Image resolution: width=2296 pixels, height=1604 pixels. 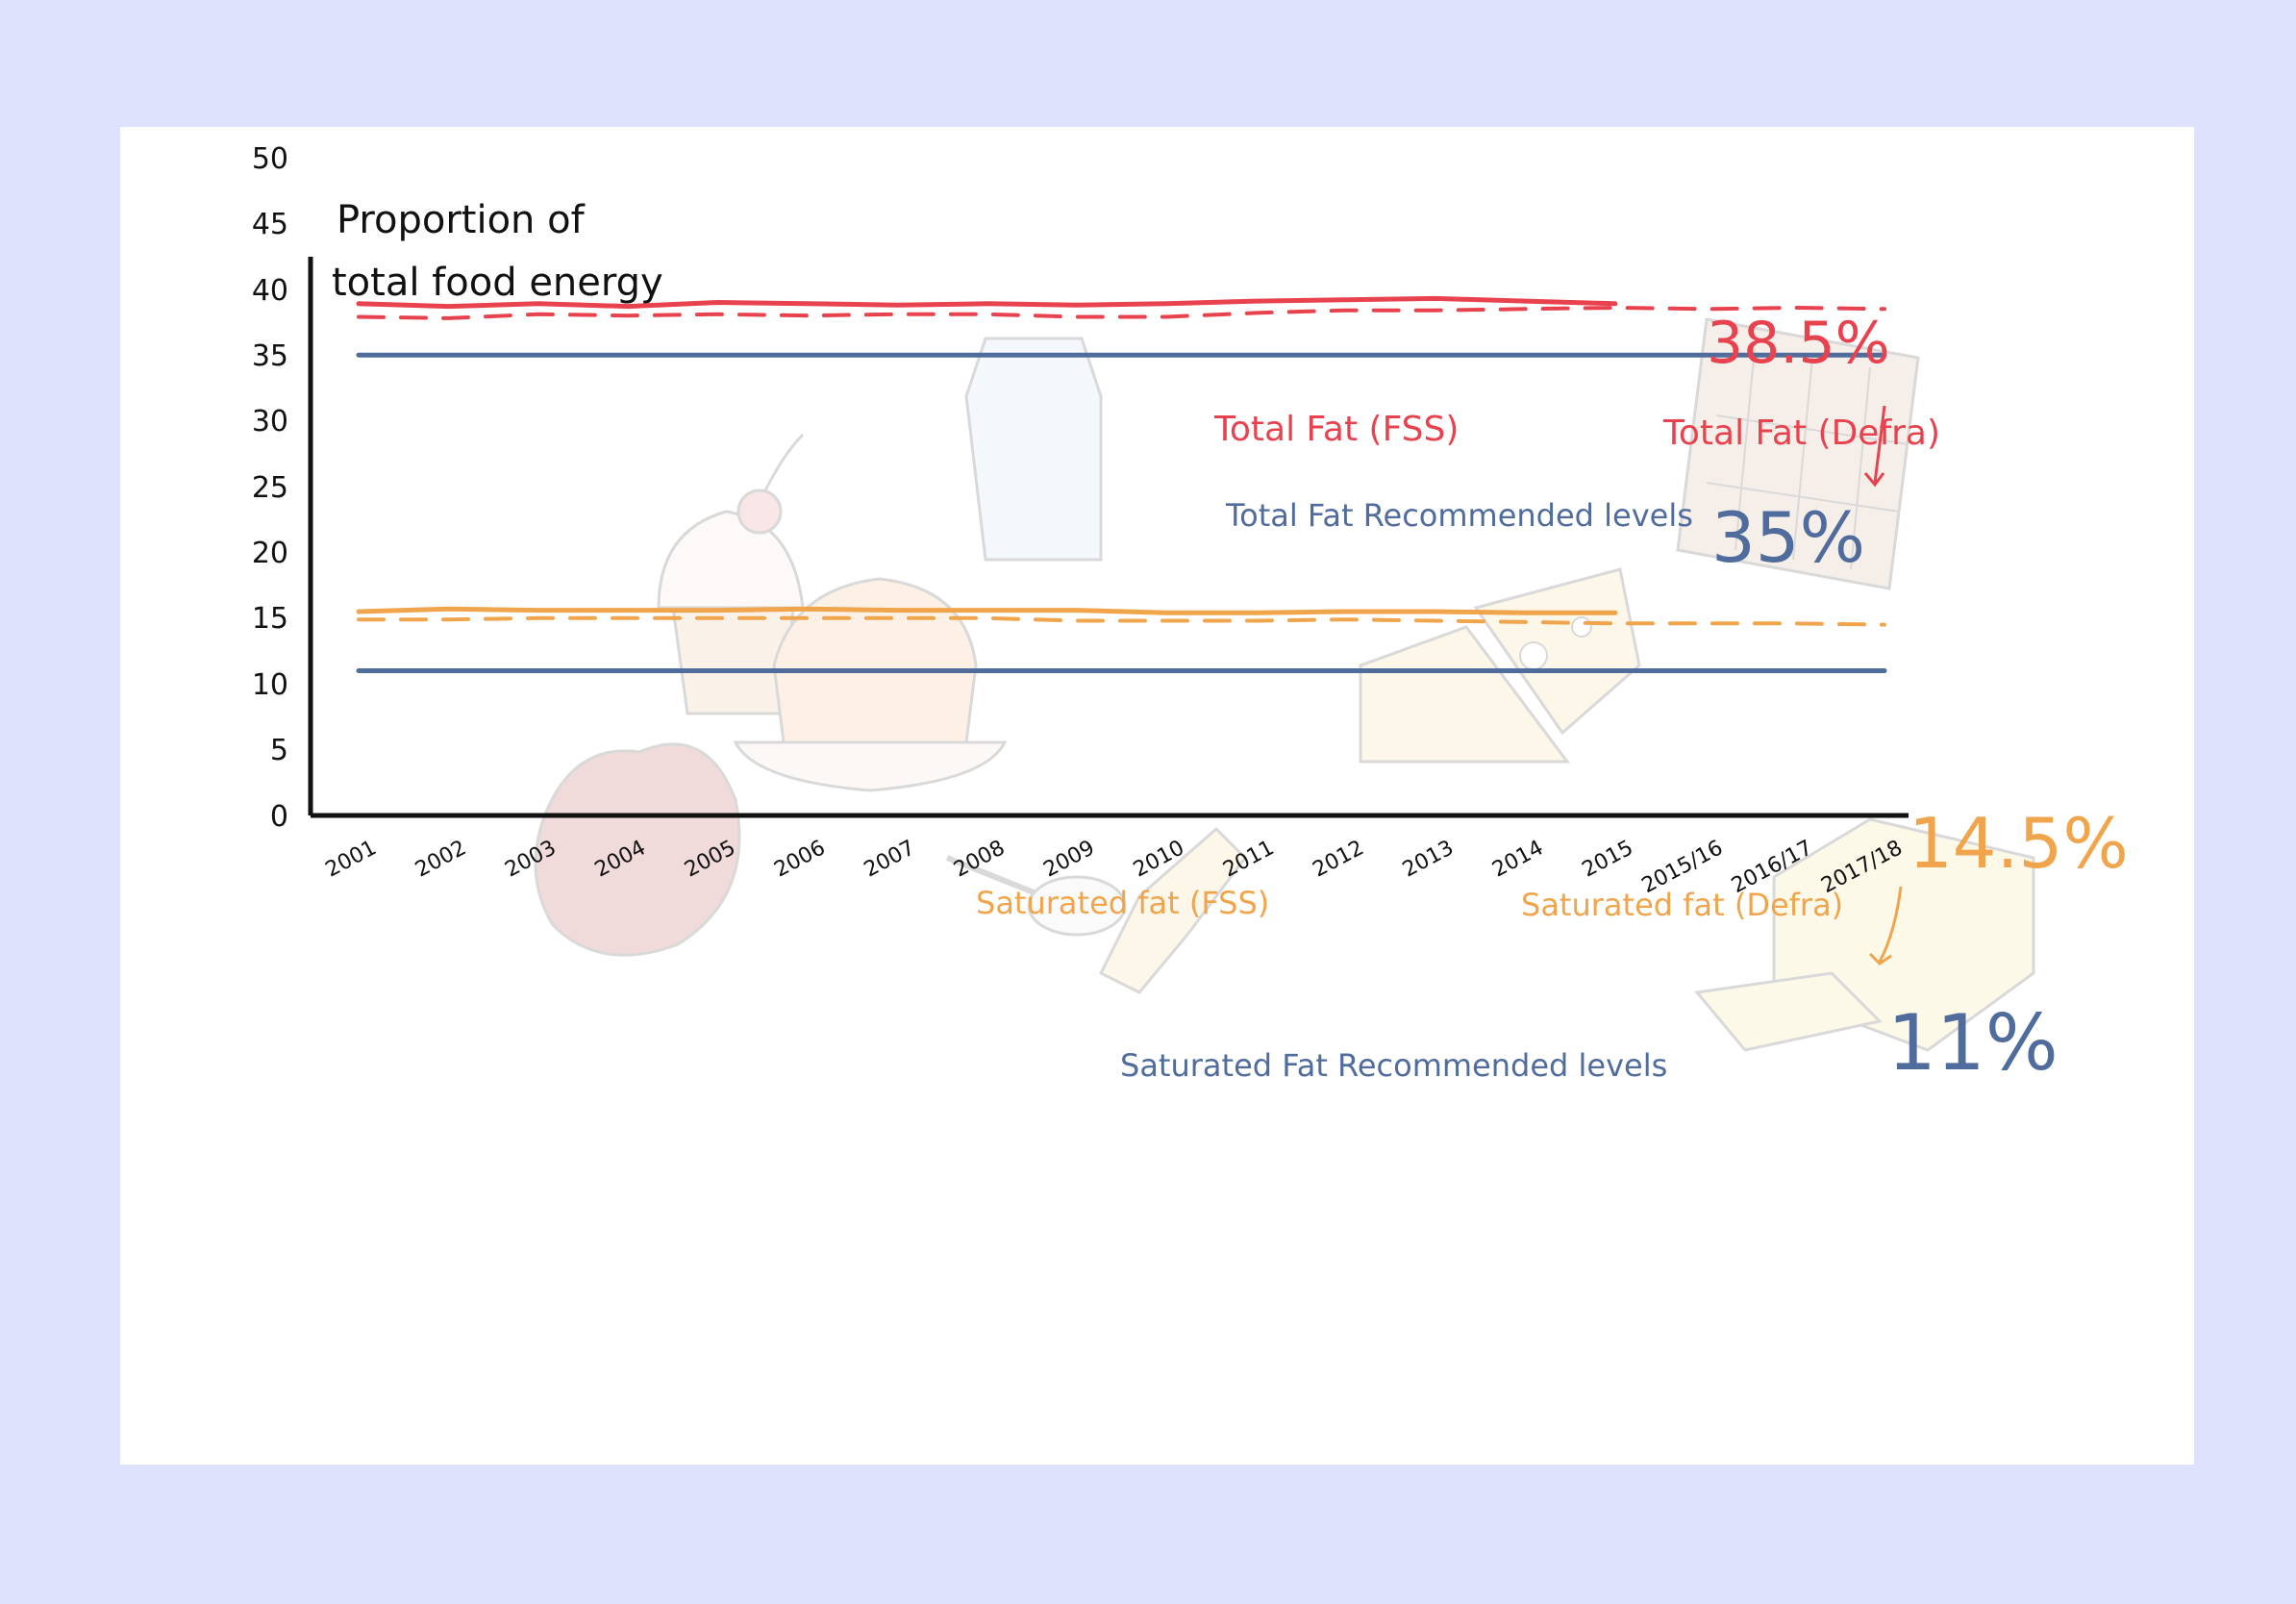 I want to click on label-total-fat-recommended: Total Fat Recommended levels, so click(x=1459, y=515).